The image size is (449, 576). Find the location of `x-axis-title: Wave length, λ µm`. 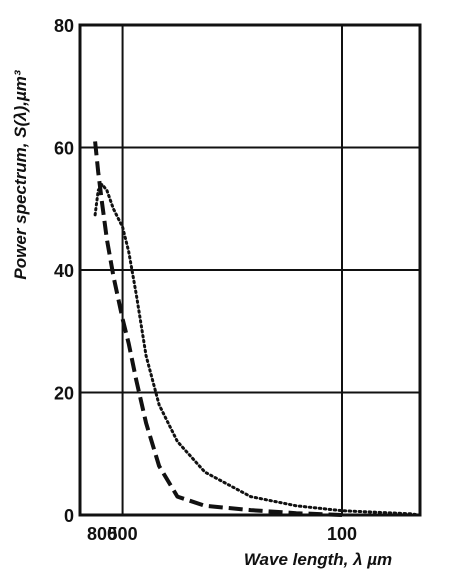

x-axis-title: Wave length, λ µm is located at coordinates (318, 559).